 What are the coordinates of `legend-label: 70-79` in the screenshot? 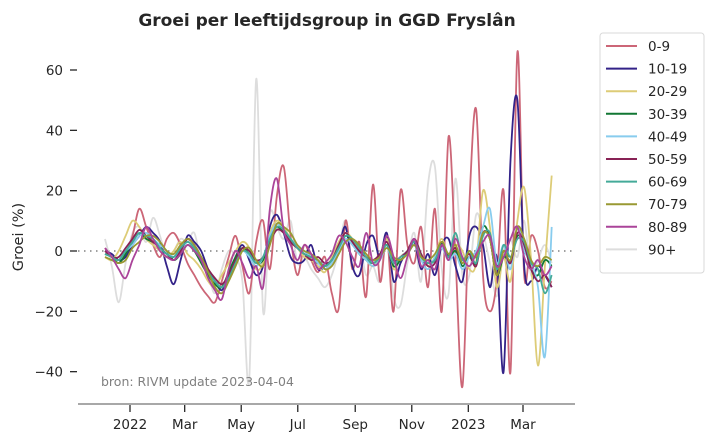 It's located at (667, 205).